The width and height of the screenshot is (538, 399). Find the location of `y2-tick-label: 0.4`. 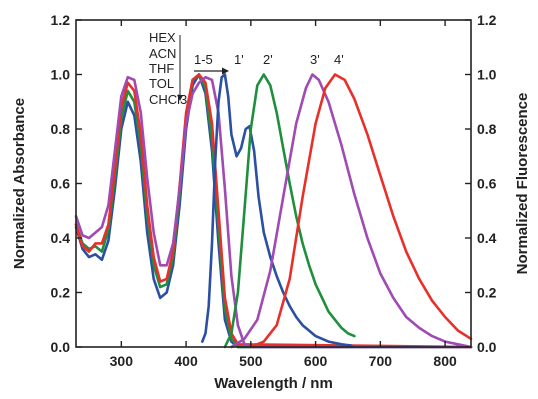

y2-tick-label: 0.4 is located at coordinates (487, 238).